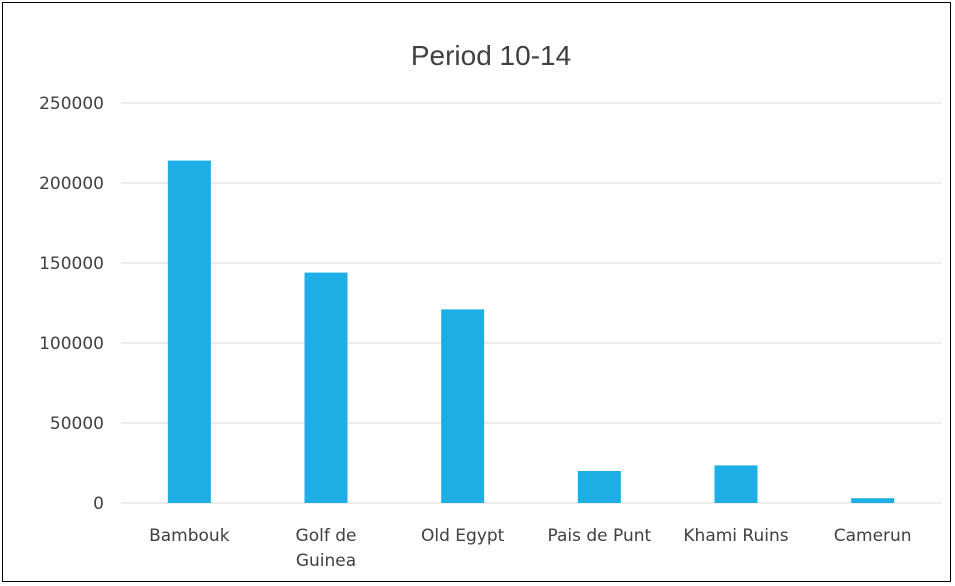 Image resolution: width=955 pixels, height=586 pixels. Describe the element at coordinates (736, 484) in the screenshot. I see `bar-khami-ruins` at that location.